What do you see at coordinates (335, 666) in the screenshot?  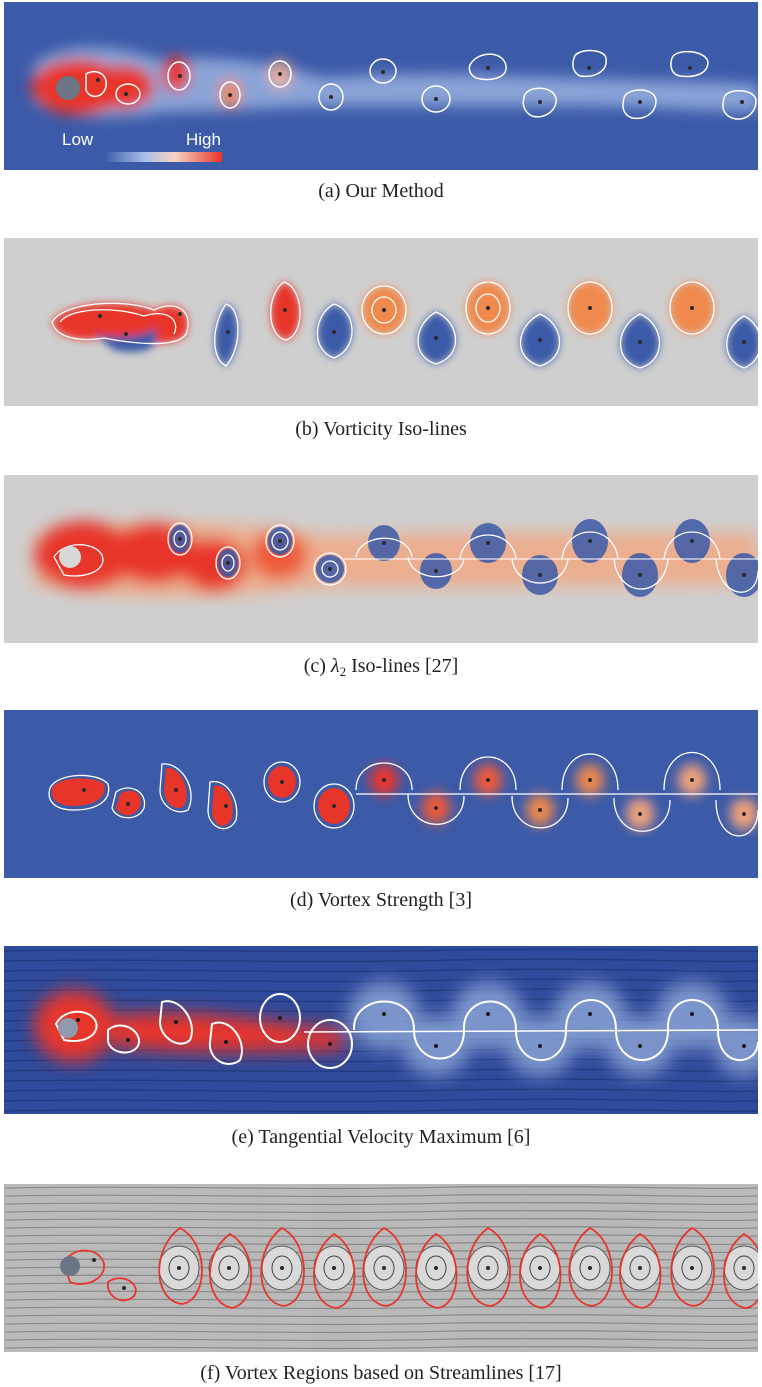 I see `caption-c-symbol: λ` at bounding box center [335, 666].